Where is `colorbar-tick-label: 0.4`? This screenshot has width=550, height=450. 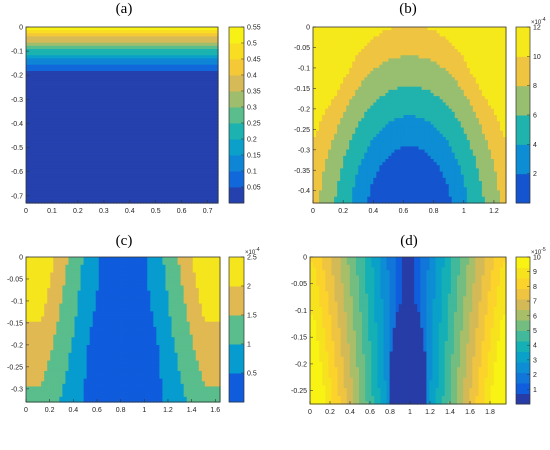 colorbar-tick-label: 0.4 is located at coordinates (252, 76).